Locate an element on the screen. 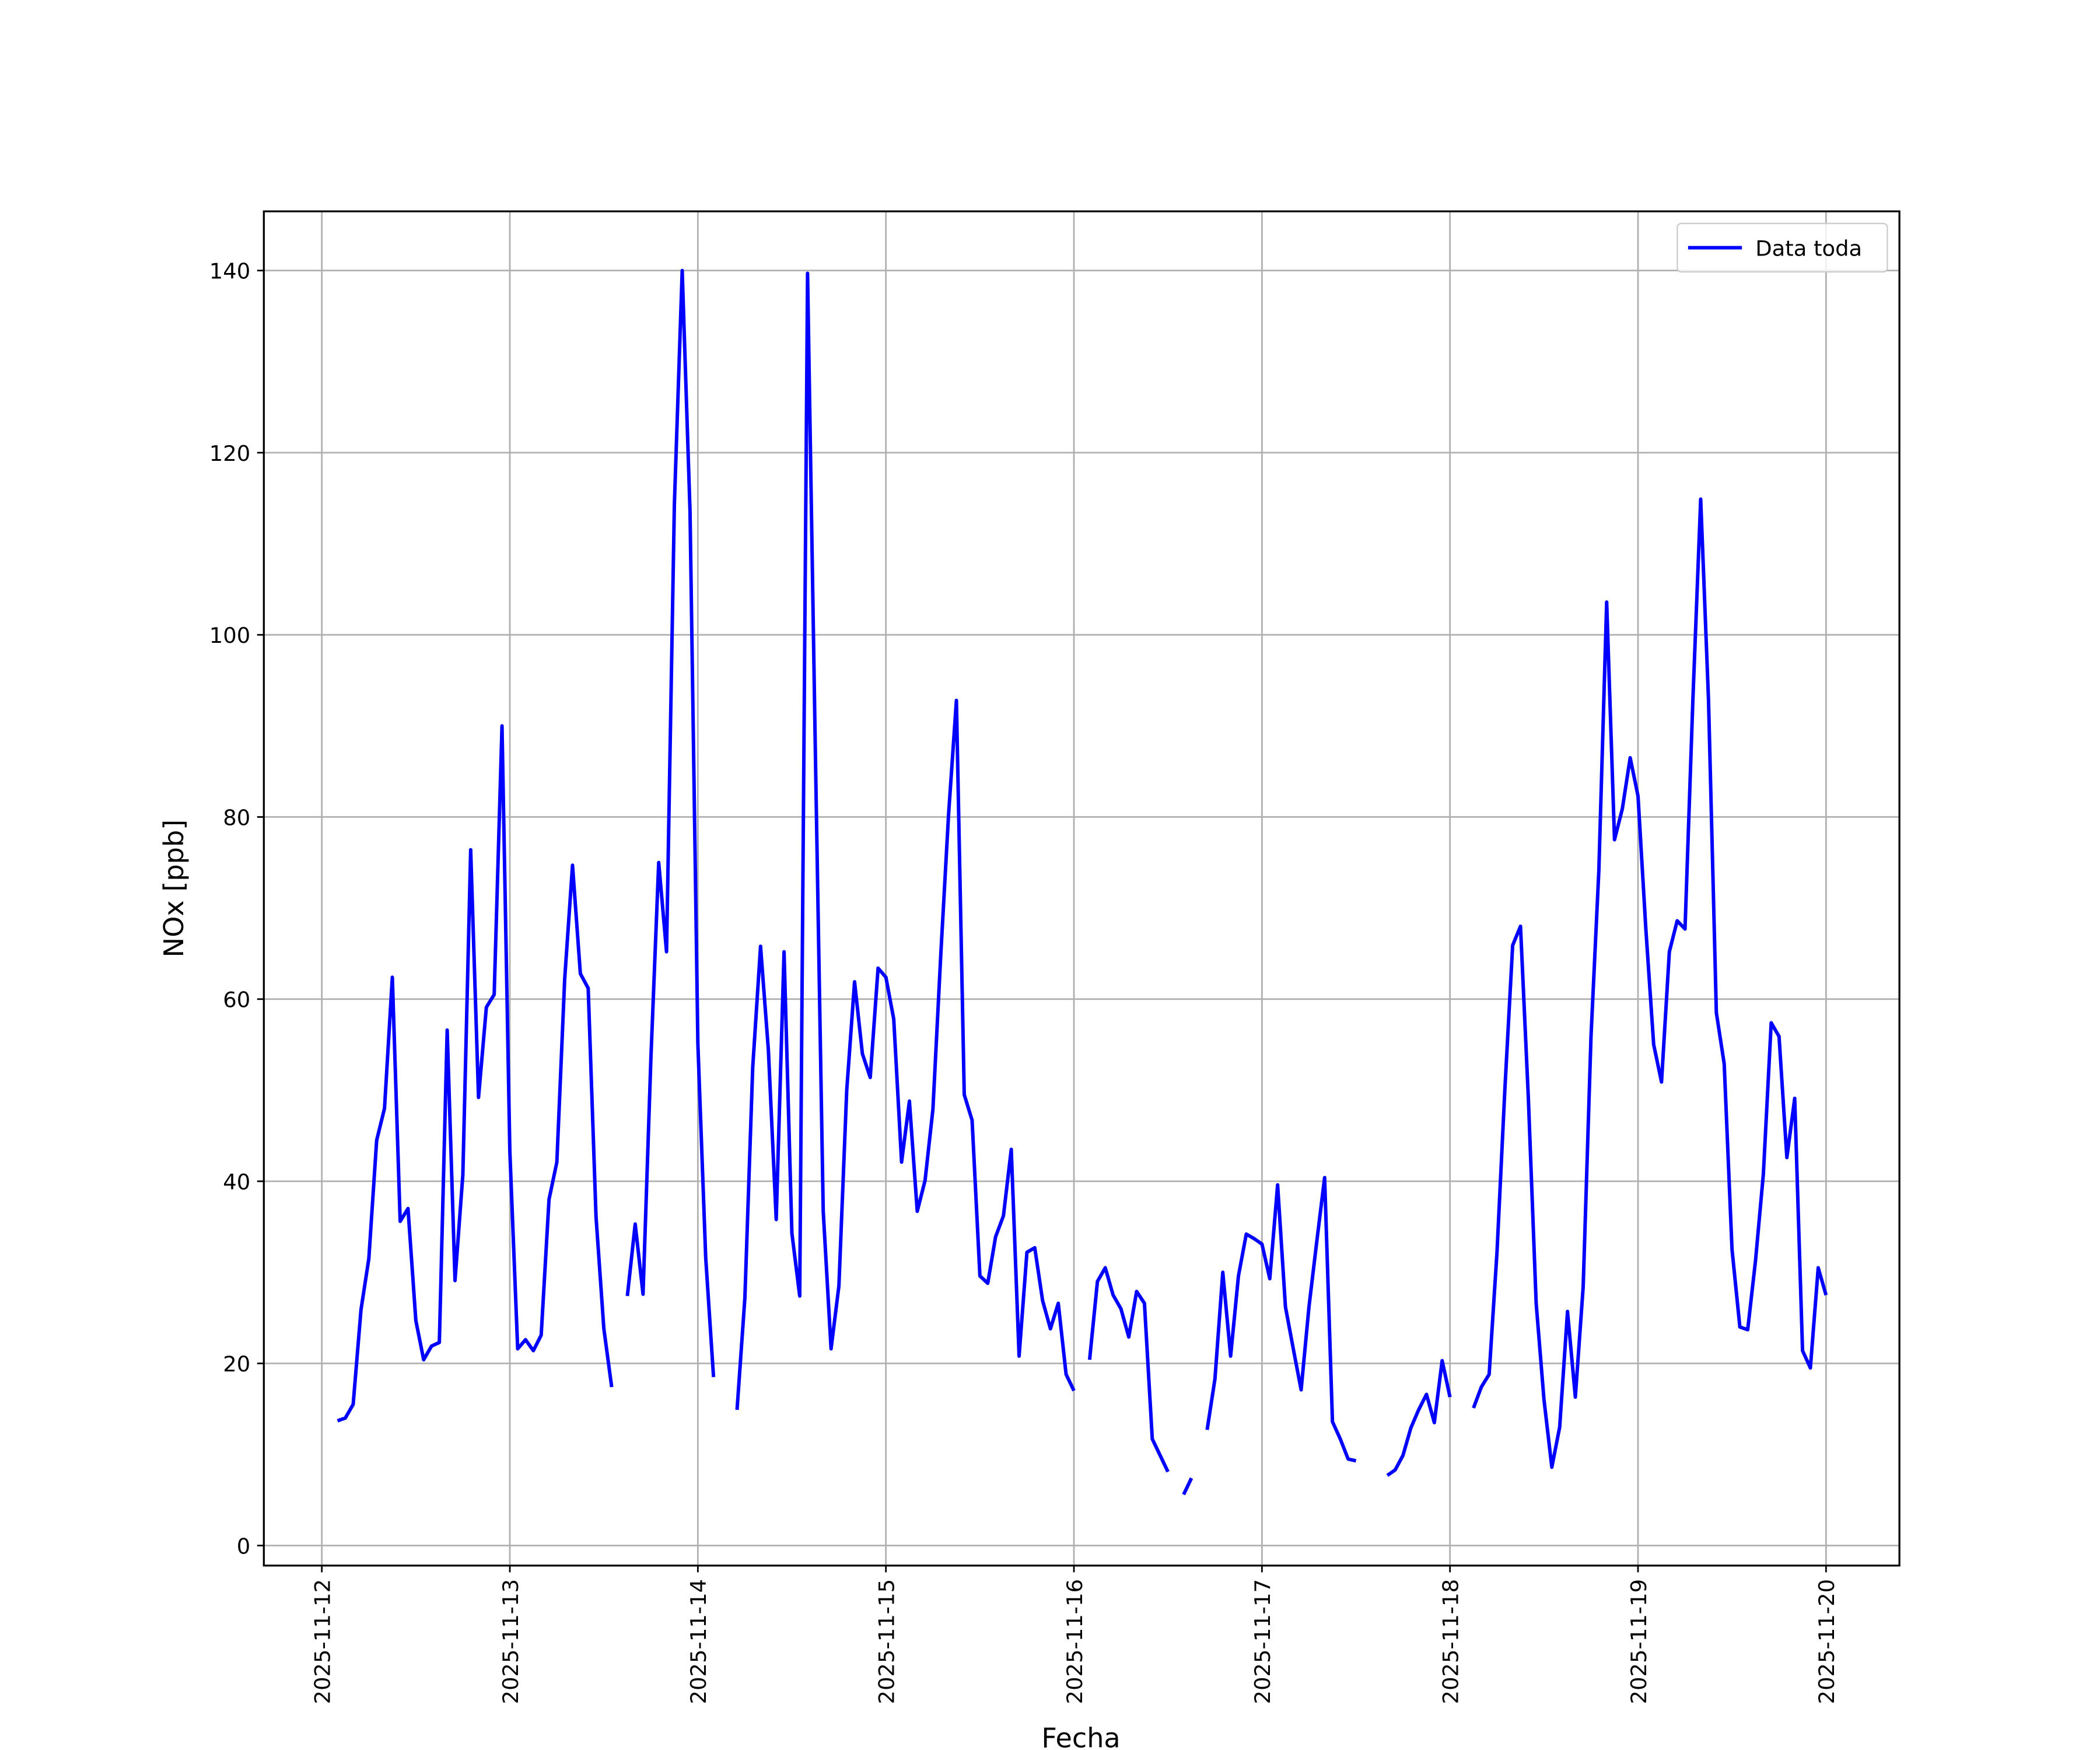 The width and height of the screenshot is (2100, 1750). x-axis-label: Fecha is located at coordinates (1080, 1736).